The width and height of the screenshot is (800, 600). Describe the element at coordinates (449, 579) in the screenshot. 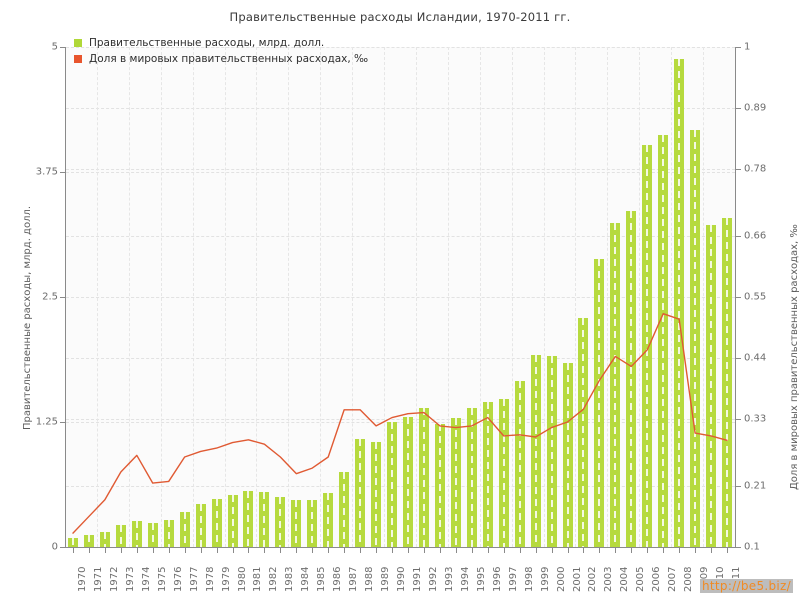

I see `x-axis-tick-label: 1993` at that location.